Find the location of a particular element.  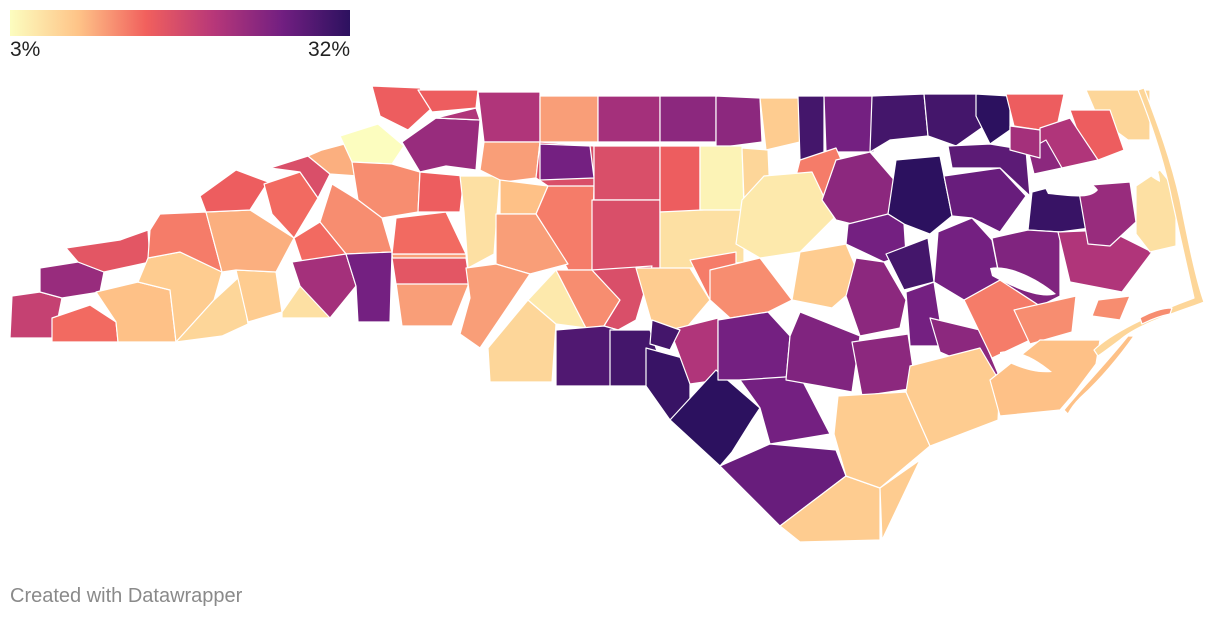

county-bladen-west is located at coordinates (665, 335).